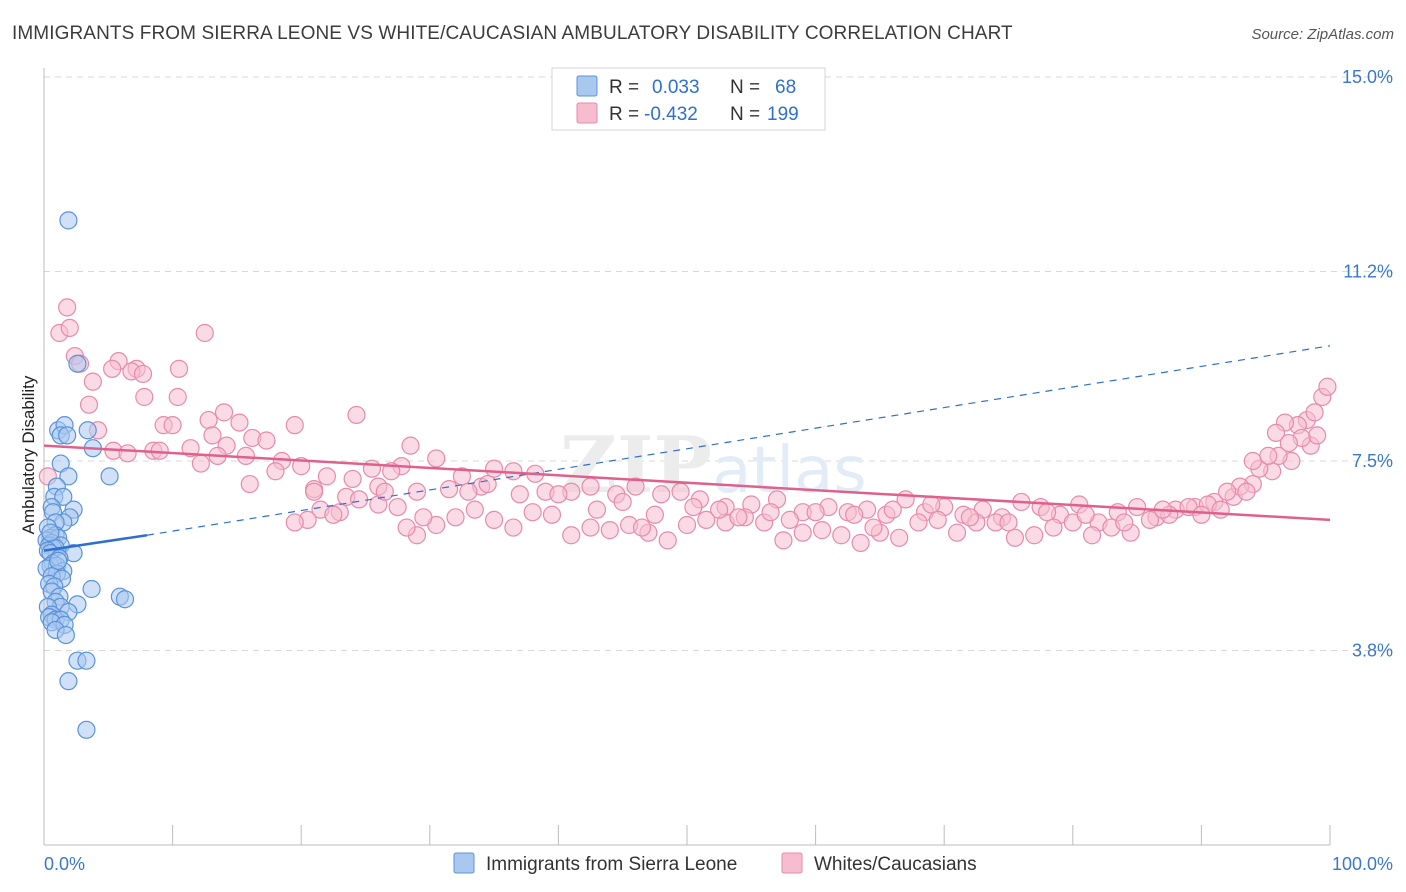  What do you see at coordinates (28, 454) in the screenshot?
I see `y-axis-label: Ambulatory Disability` at bounding box center [28, 454].